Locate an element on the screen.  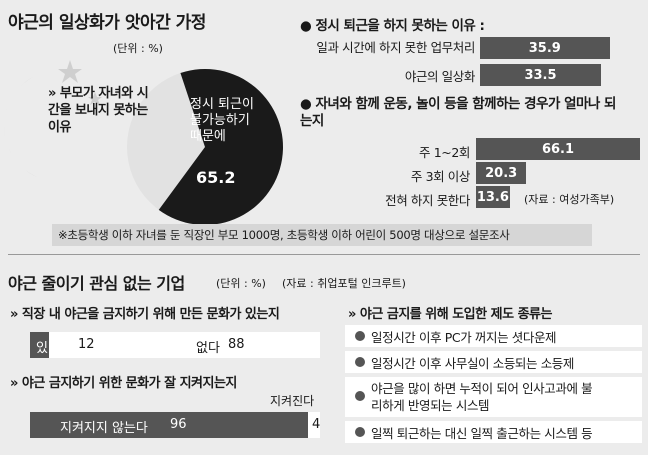
system-item-3: 일찍 퇴근하는 대신 일찍 출근하는 시스템 등 is located at coordinates (493, 432).